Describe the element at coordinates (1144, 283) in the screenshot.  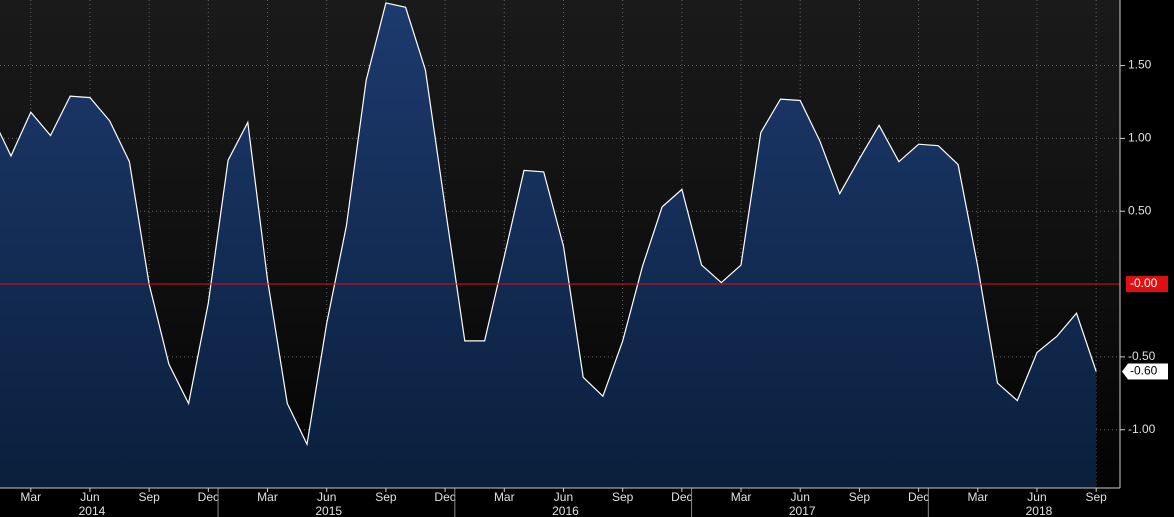
I see `reference-label: -0.00` at that location.